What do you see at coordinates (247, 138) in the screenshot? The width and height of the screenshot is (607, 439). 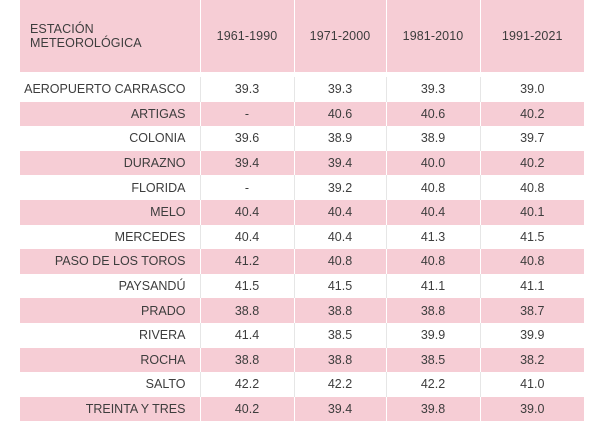 I see `temperature-value-cell: 39.6` at bounding box center [247, 138].